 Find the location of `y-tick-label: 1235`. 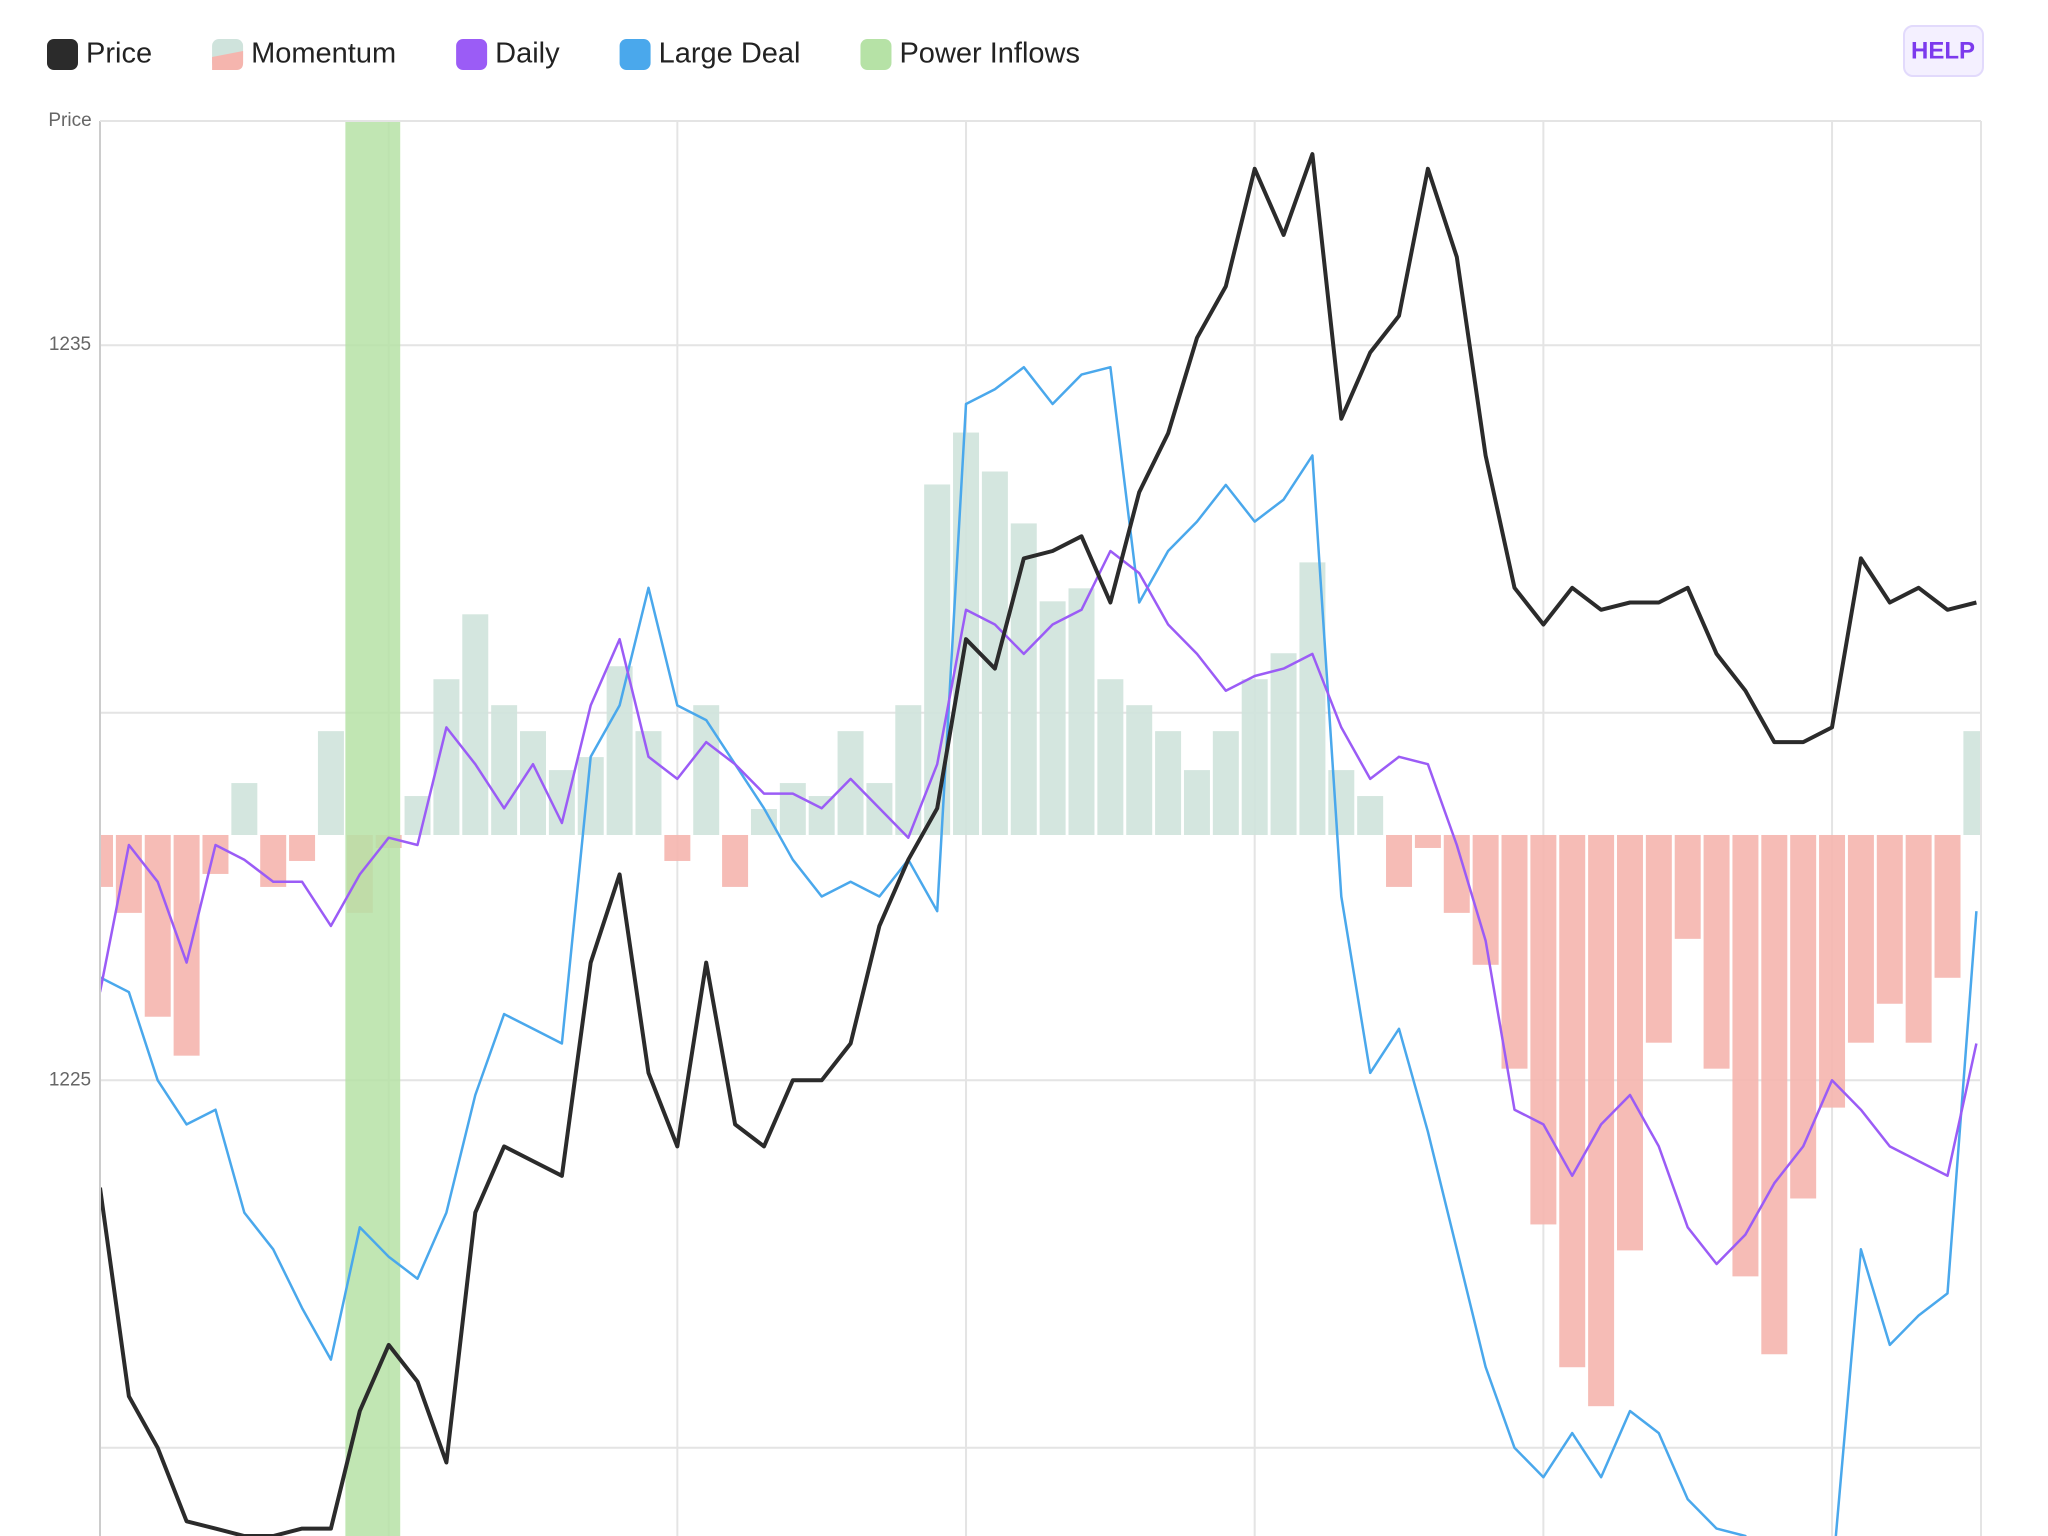

y-tick-label: 1235 is located at coordinates (70, 344).